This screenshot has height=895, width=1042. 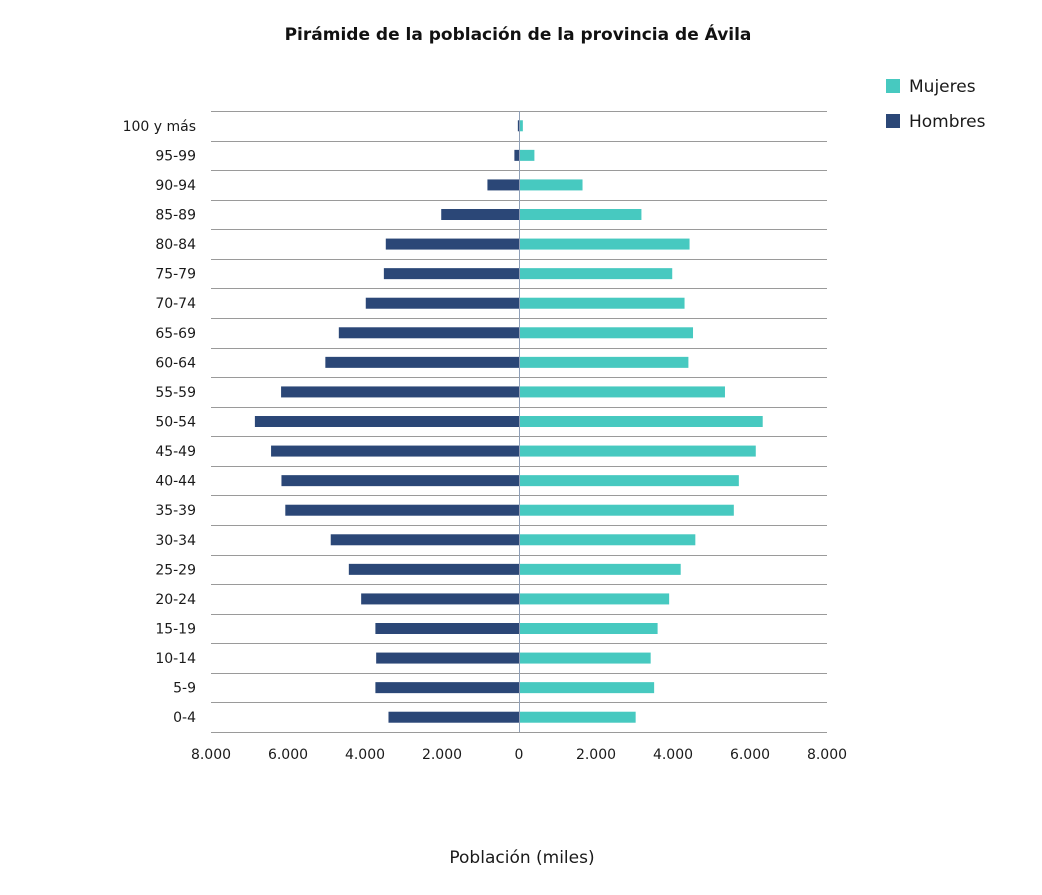 What do you see at coordinates (175, 186) in the screenshot?
I see `y-tick-label: 90-94` at bounding box center [175, 186].